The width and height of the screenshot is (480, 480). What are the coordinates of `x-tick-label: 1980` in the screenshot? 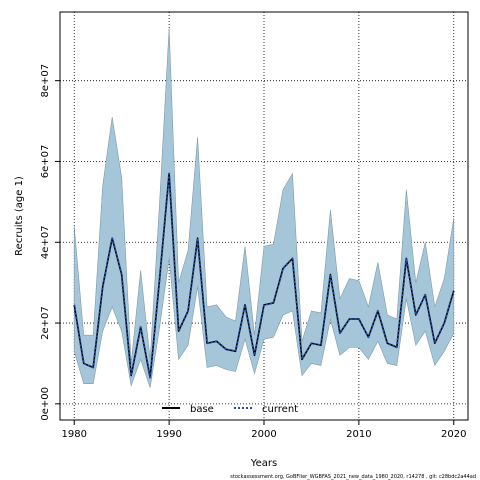 It's located at (74, 434).